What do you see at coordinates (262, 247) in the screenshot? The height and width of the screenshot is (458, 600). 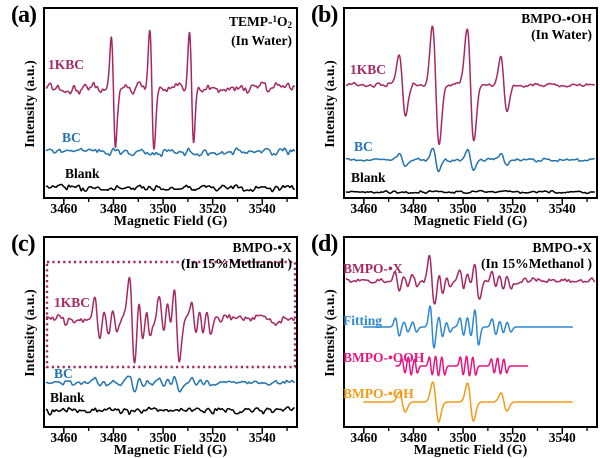 I see `panel-c-title-line1: BMPO-•X` at bounding box center [262, 247].